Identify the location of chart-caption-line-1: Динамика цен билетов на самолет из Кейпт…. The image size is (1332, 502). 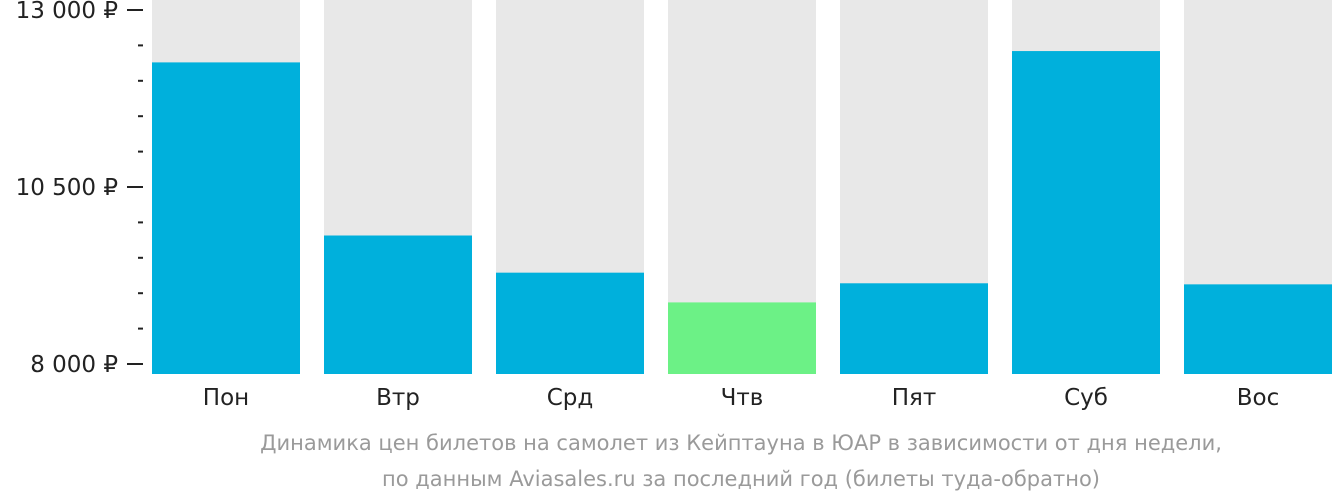
(741, 443).